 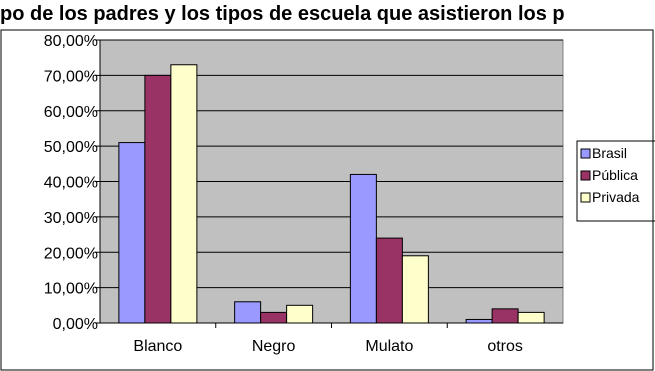 I want to click on bar-brasil-blanco, so click(x=132, y=233).